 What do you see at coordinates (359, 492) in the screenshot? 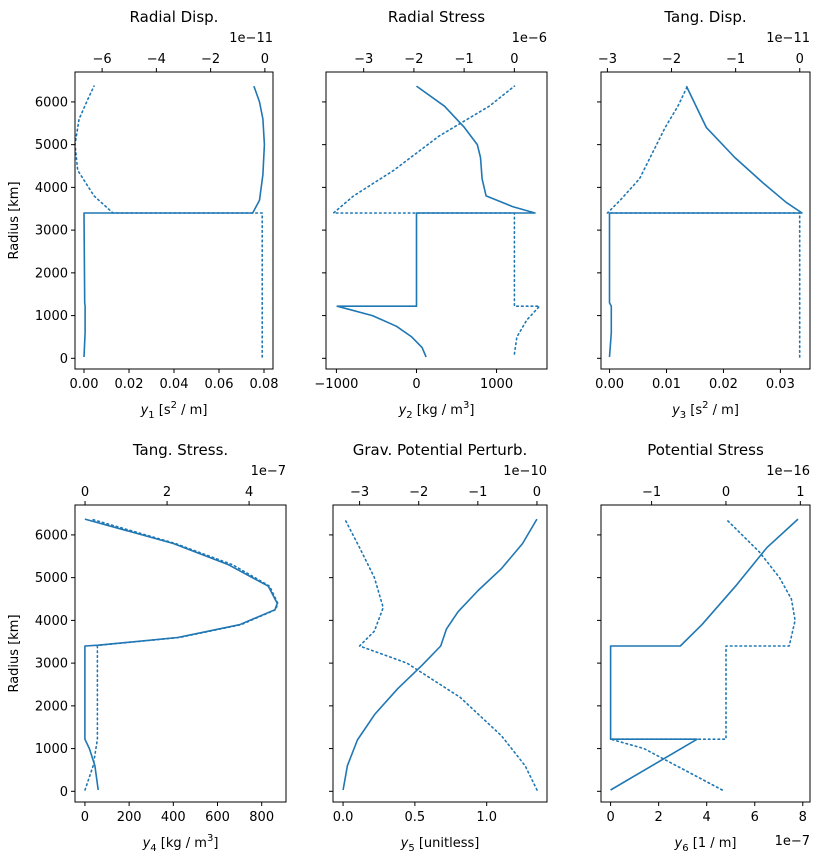
I see `top-tick-label: −3` at bounding box center [359, 492].